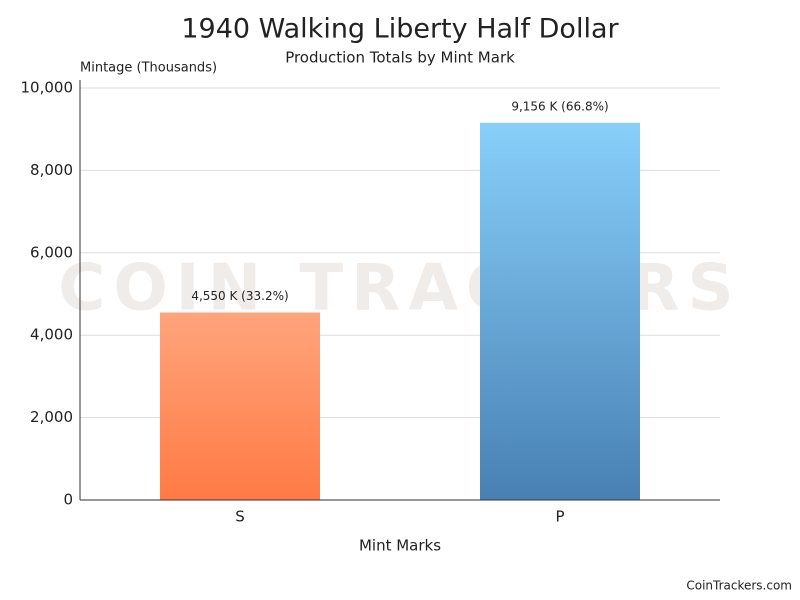 The width and height of the screenshot is (800, 600). Describe the element at coordinates (400, 29) in the screenshot. I see `chart-title: 1940 Walking Liberty Half Dollar` at that location.